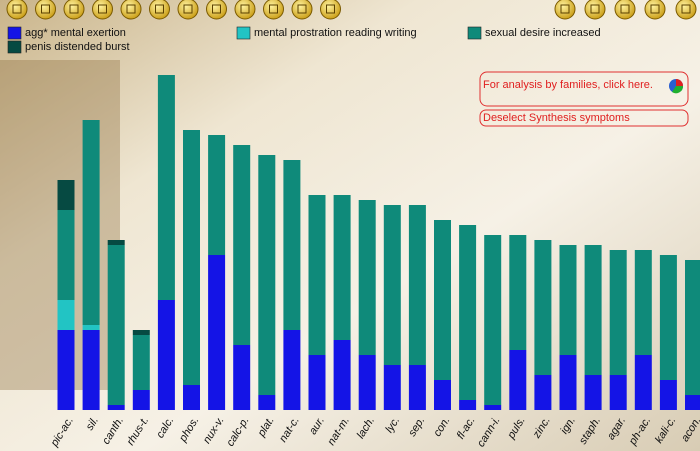 Image resolution: width=700 pixels, height=451 pixels. I want to click on deselect-button: Deselect Synthesis symptoms, so click(584, 118).